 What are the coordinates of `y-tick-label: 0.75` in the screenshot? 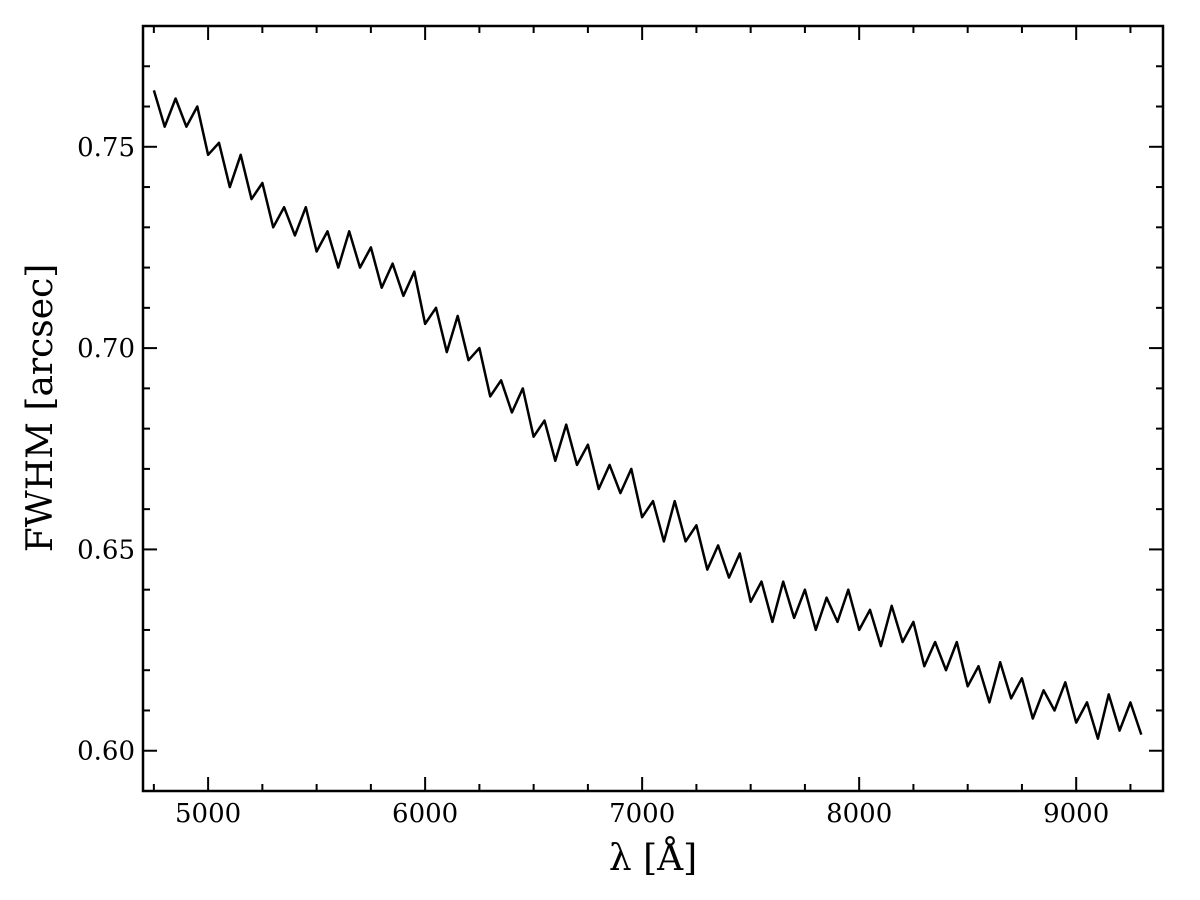 It's located at (106, 148).